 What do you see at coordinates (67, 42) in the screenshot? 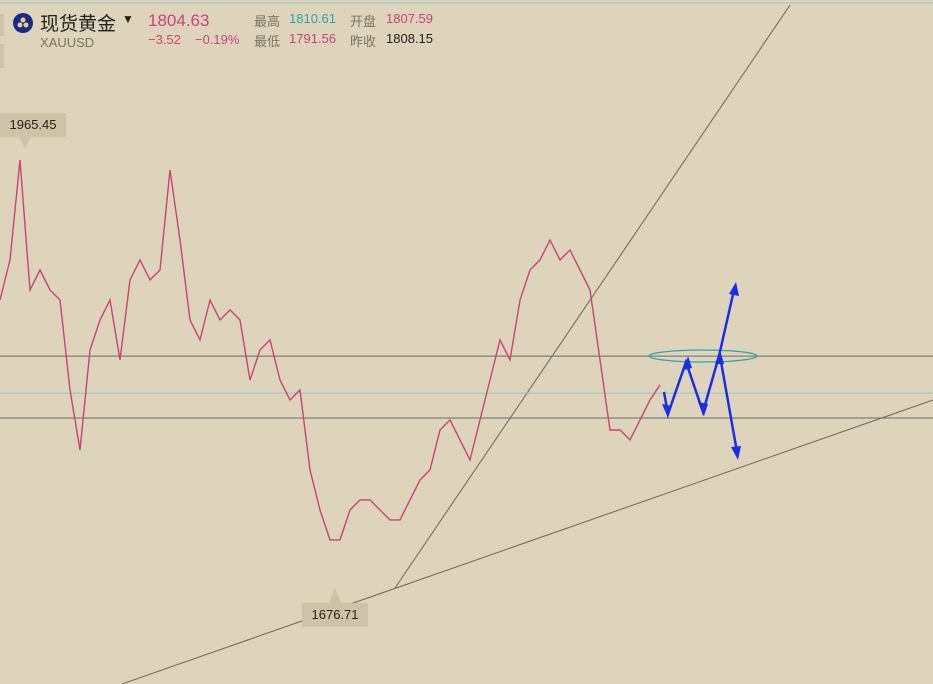
I see `symbol: XAUUSD` at bounding box center [67, 42].